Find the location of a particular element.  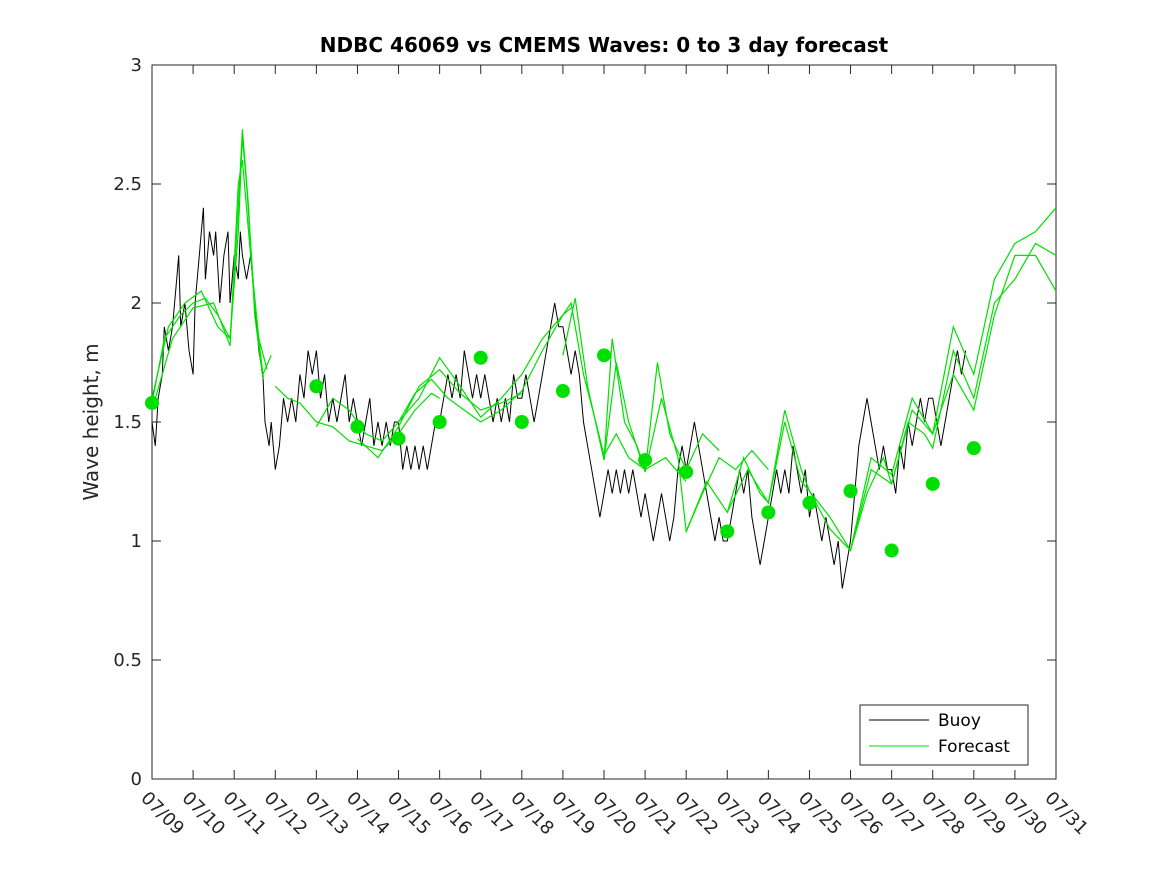

x-tick-label-5: 07/14 is located at coordinates (368, 814).